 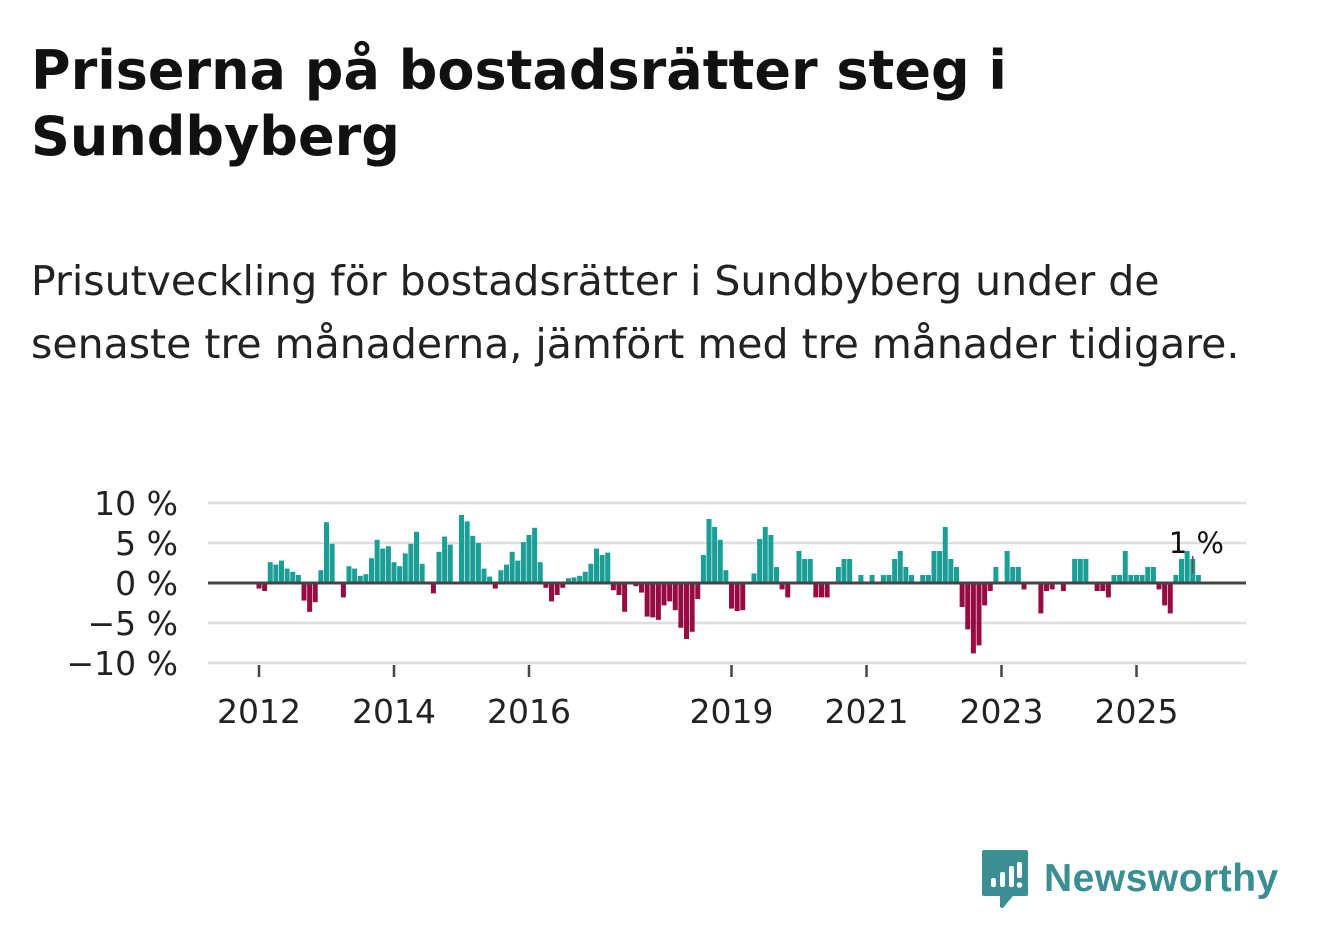 What do you see at coordinates (146, 543) in the screenshot?
I see `y-tick-label: 5 %` at bounding box center [146, 543].